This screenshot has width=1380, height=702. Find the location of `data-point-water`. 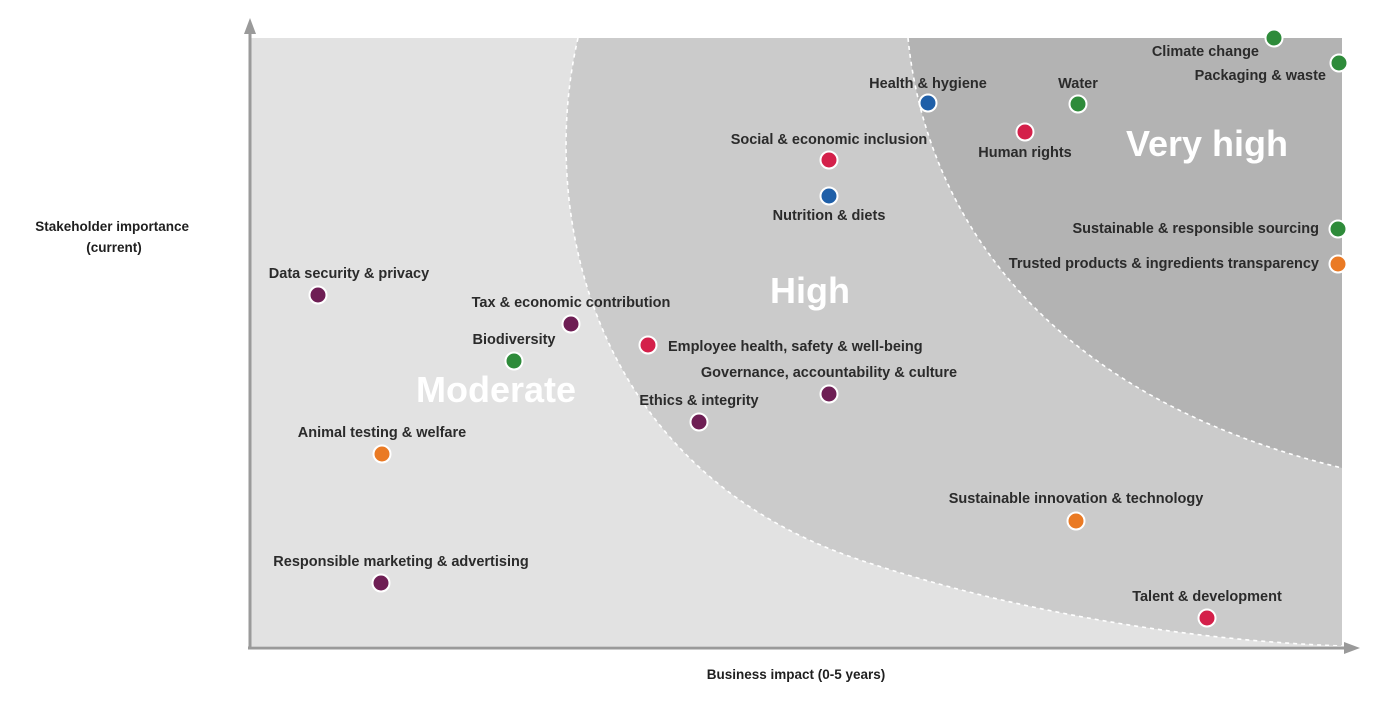

data-point-water is located at coordinates (1078, 104).